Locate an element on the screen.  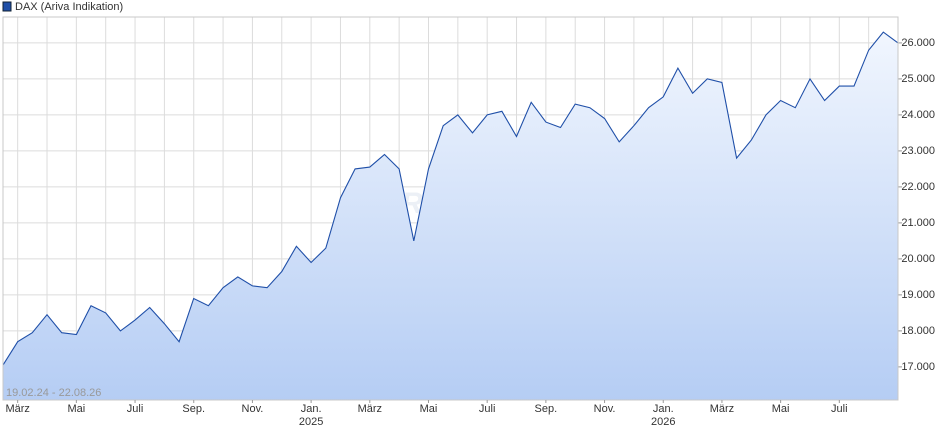
x-tick-label: Jan. 2026 is located at coordinates (663, 415).